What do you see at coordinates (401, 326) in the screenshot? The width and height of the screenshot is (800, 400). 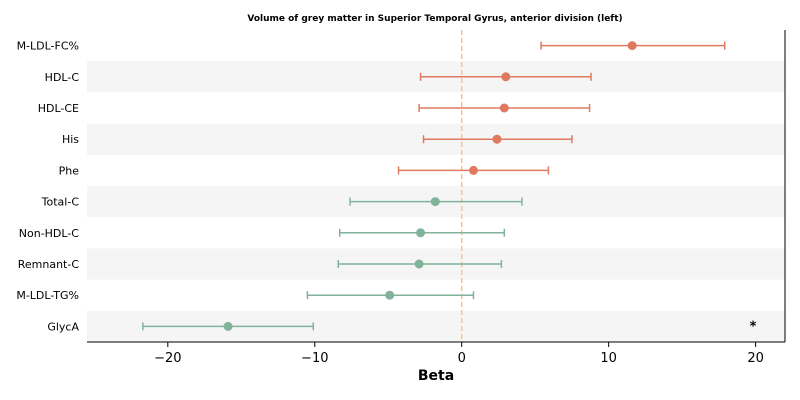 I see `forest-row: GlycA *` at bounding box center [401, 326].